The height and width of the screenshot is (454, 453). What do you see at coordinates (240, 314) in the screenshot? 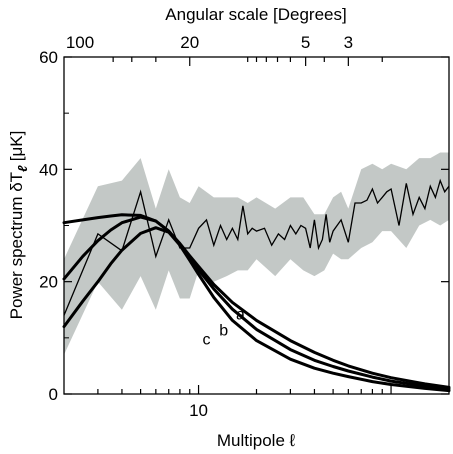
I see `curve-label-a: a` at bounding box center [240, 314].